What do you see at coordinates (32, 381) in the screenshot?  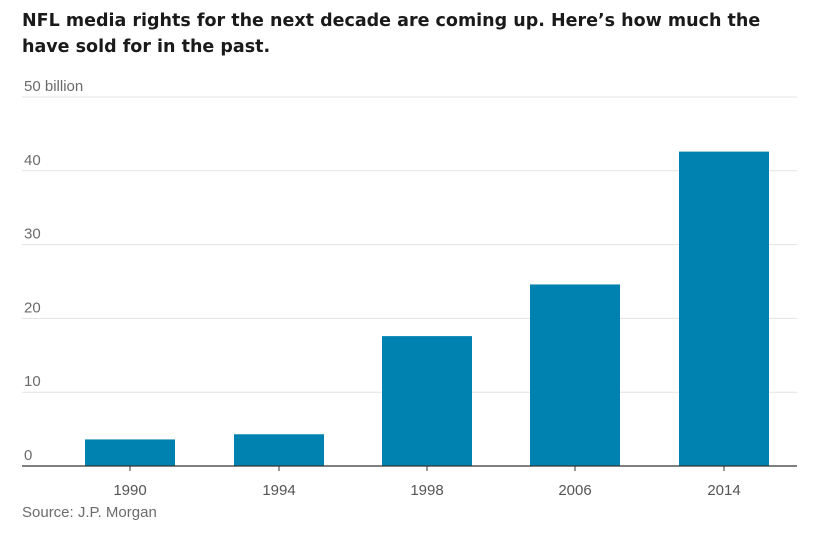 I see `y-tick-label-10: 10` at bounding box center [32, 381].